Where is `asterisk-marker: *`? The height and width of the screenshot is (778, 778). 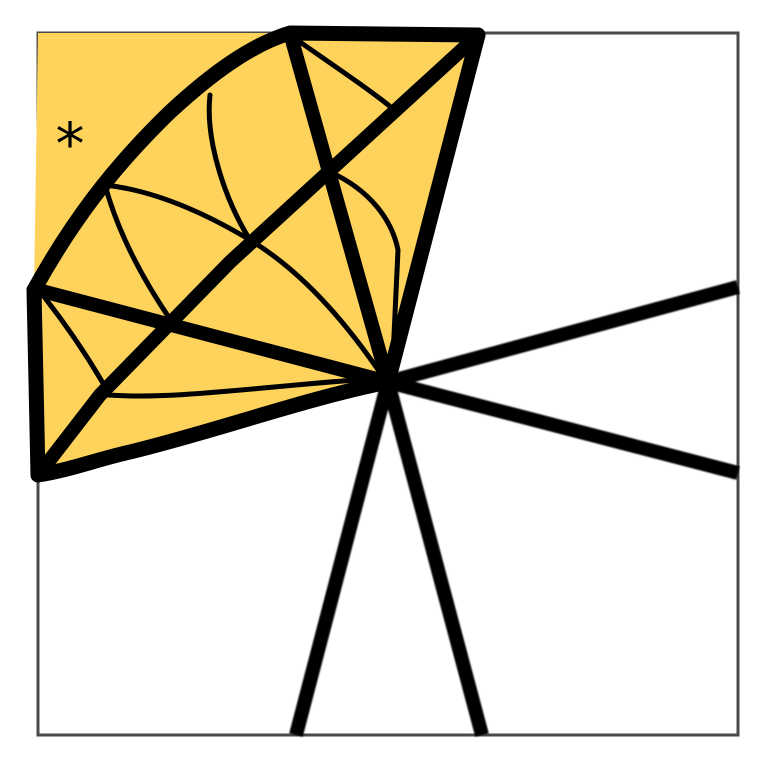 asterisk-marker: * is located at coordinates (70, 144).